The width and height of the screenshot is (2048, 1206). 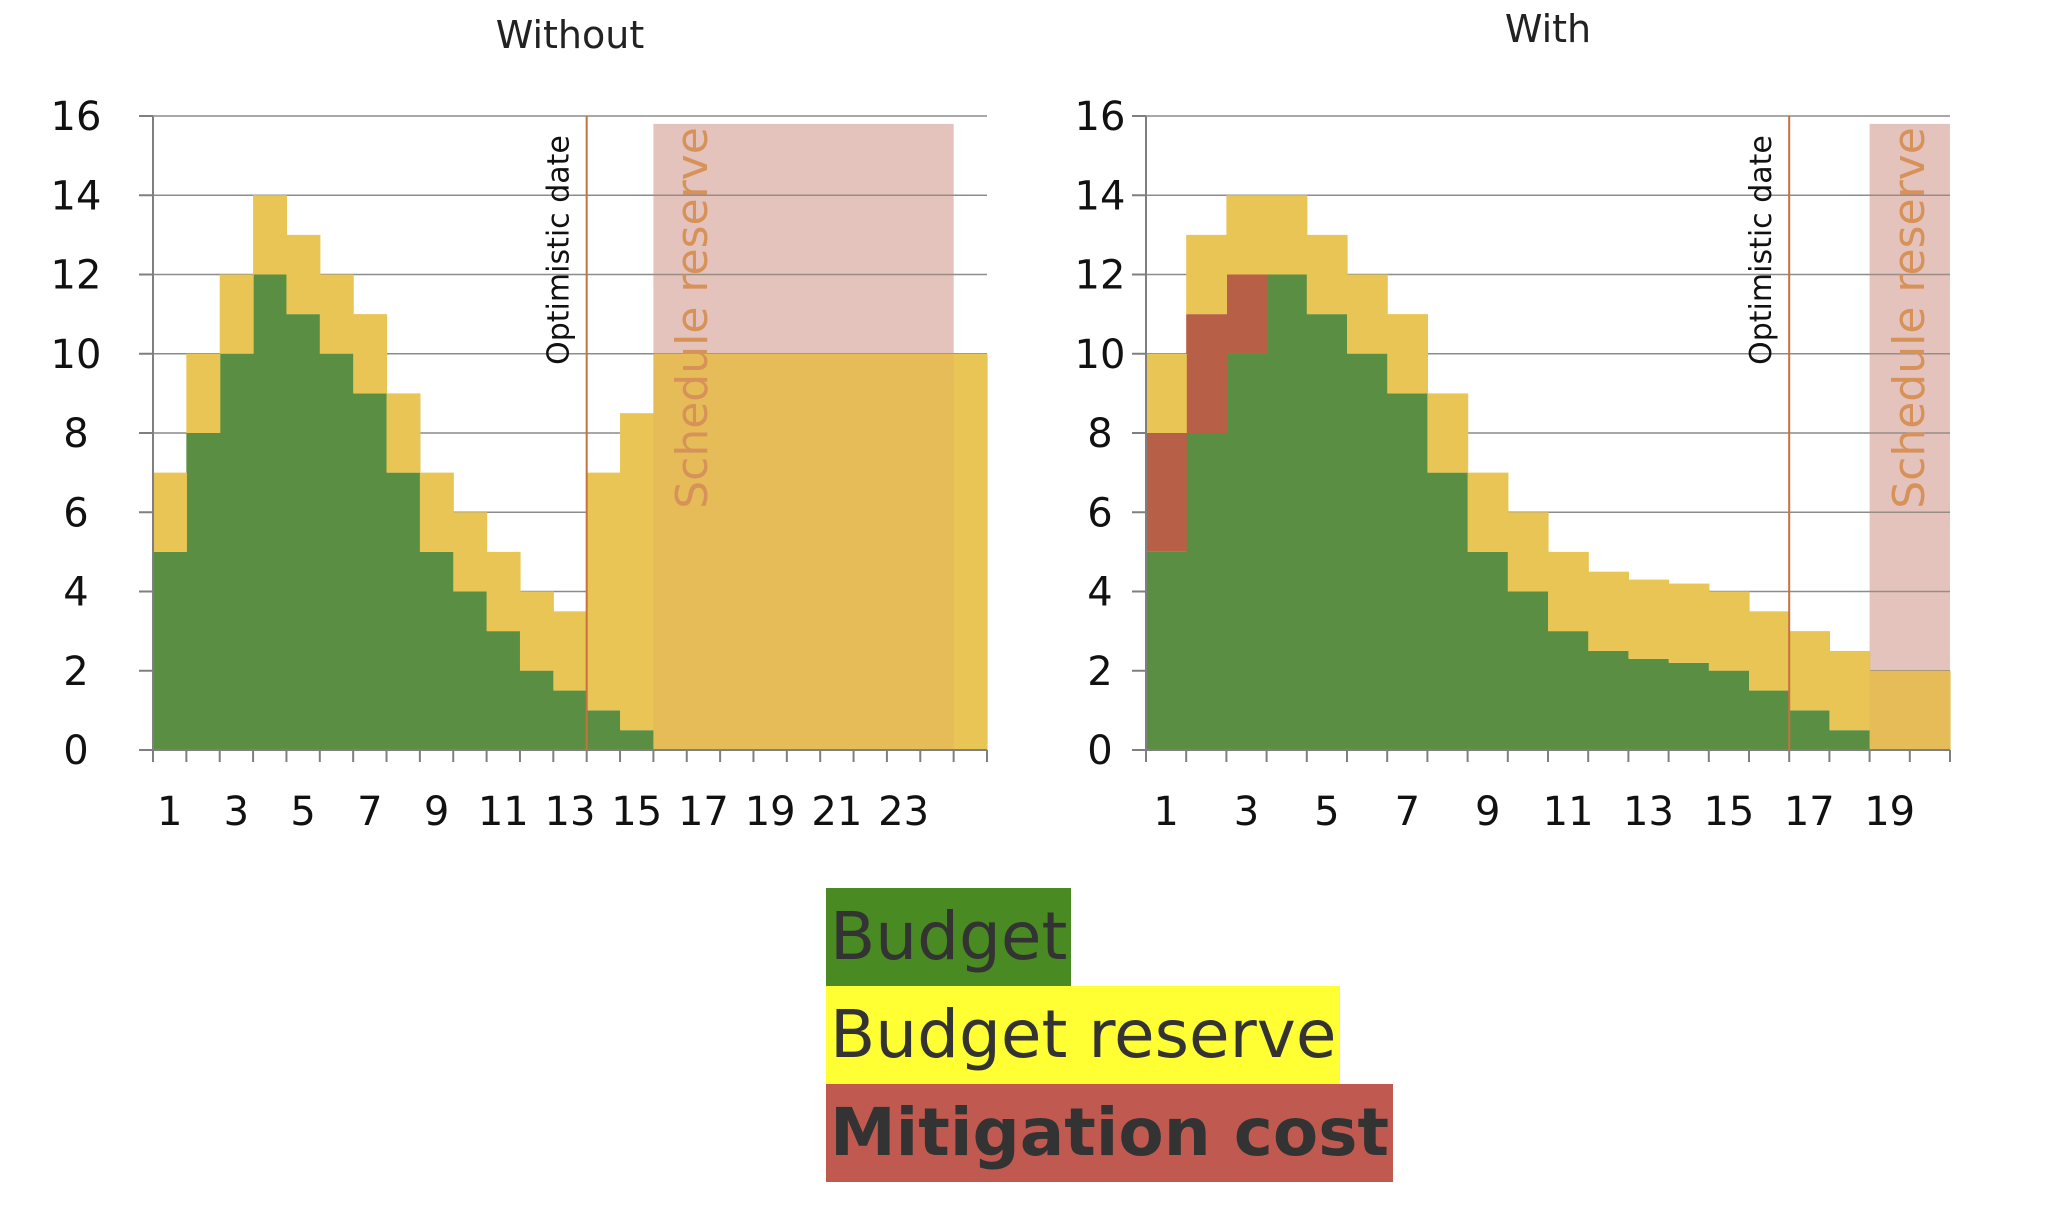 What do you see at coordinates (75, 434) in the screenshot?
I see `y-tick-label: 8` at bounding box center [75, 434].